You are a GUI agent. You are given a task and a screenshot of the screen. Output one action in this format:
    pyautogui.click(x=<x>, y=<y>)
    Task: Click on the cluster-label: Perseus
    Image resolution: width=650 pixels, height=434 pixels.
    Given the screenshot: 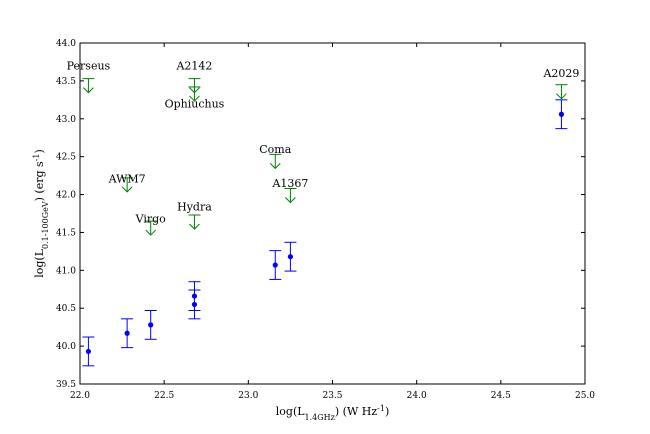 What is the action you would take?
    pyautogui.click(x=89, y=66)
    